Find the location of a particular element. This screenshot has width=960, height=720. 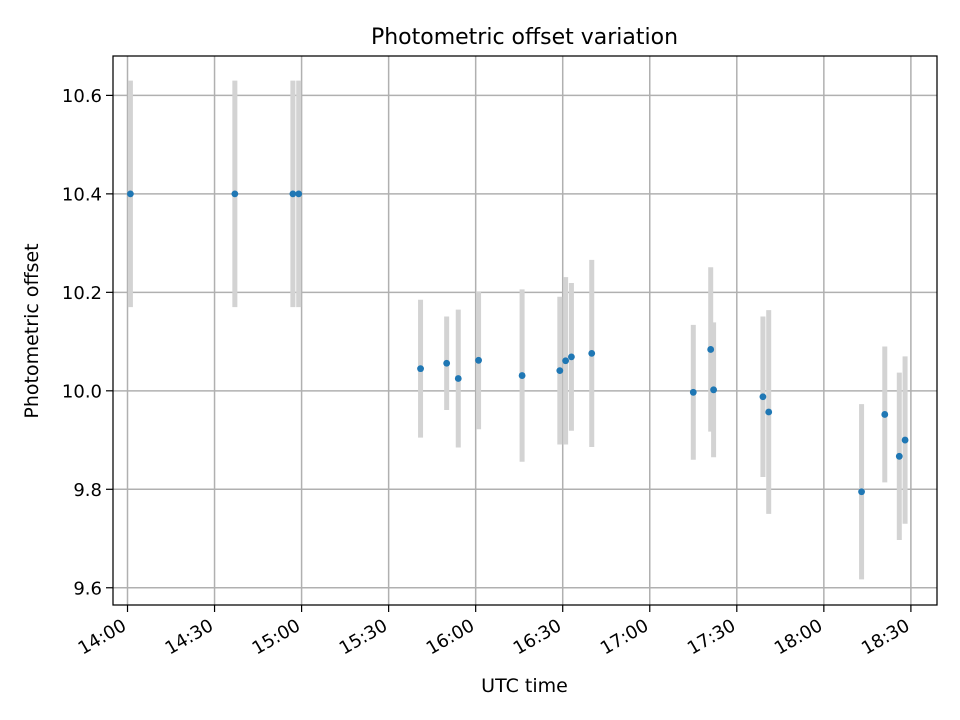

x-tick-label: 15:00 is located at coordinates (276, 637).